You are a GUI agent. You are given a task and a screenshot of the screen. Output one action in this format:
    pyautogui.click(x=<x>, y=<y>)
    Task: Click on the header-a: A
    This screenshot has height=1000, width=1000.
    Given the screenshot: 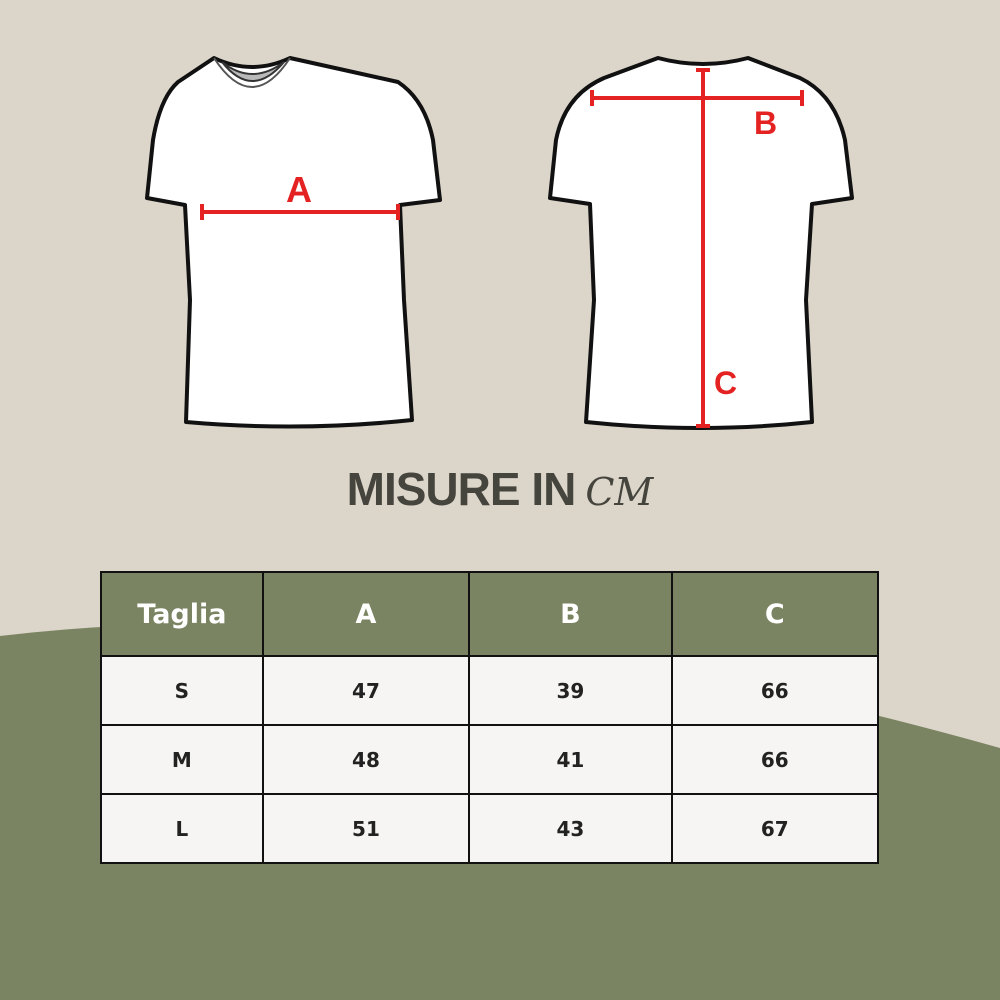 What is the action you would take?
    pyautogui.click(x=366, y=614)
    